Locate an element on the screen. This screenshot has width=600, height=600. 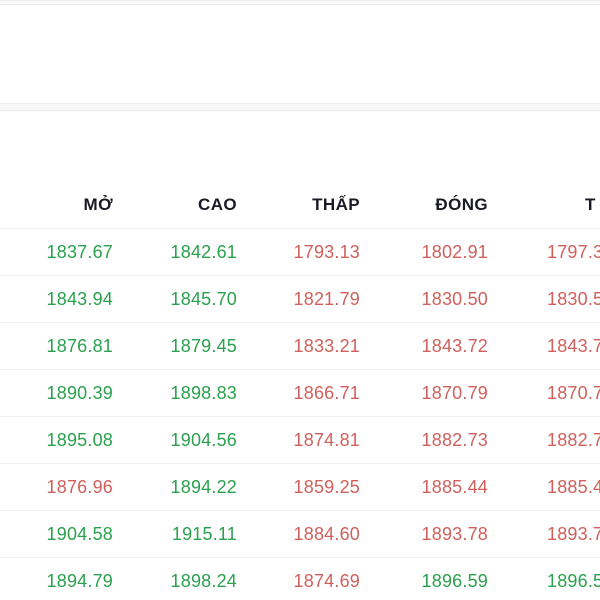
price-cell: 1837.67 is located at coordinates (79, 251).